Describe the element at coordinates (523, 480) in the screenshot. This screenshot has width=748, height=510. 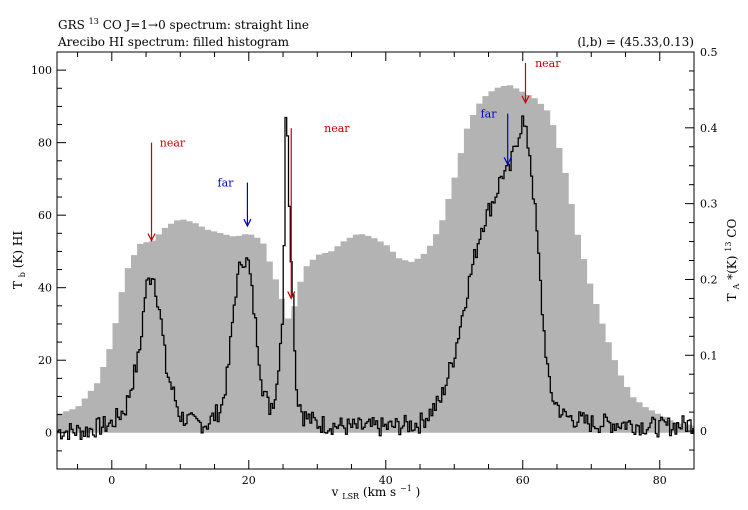
I see `x-tick-label: 60` at that location.